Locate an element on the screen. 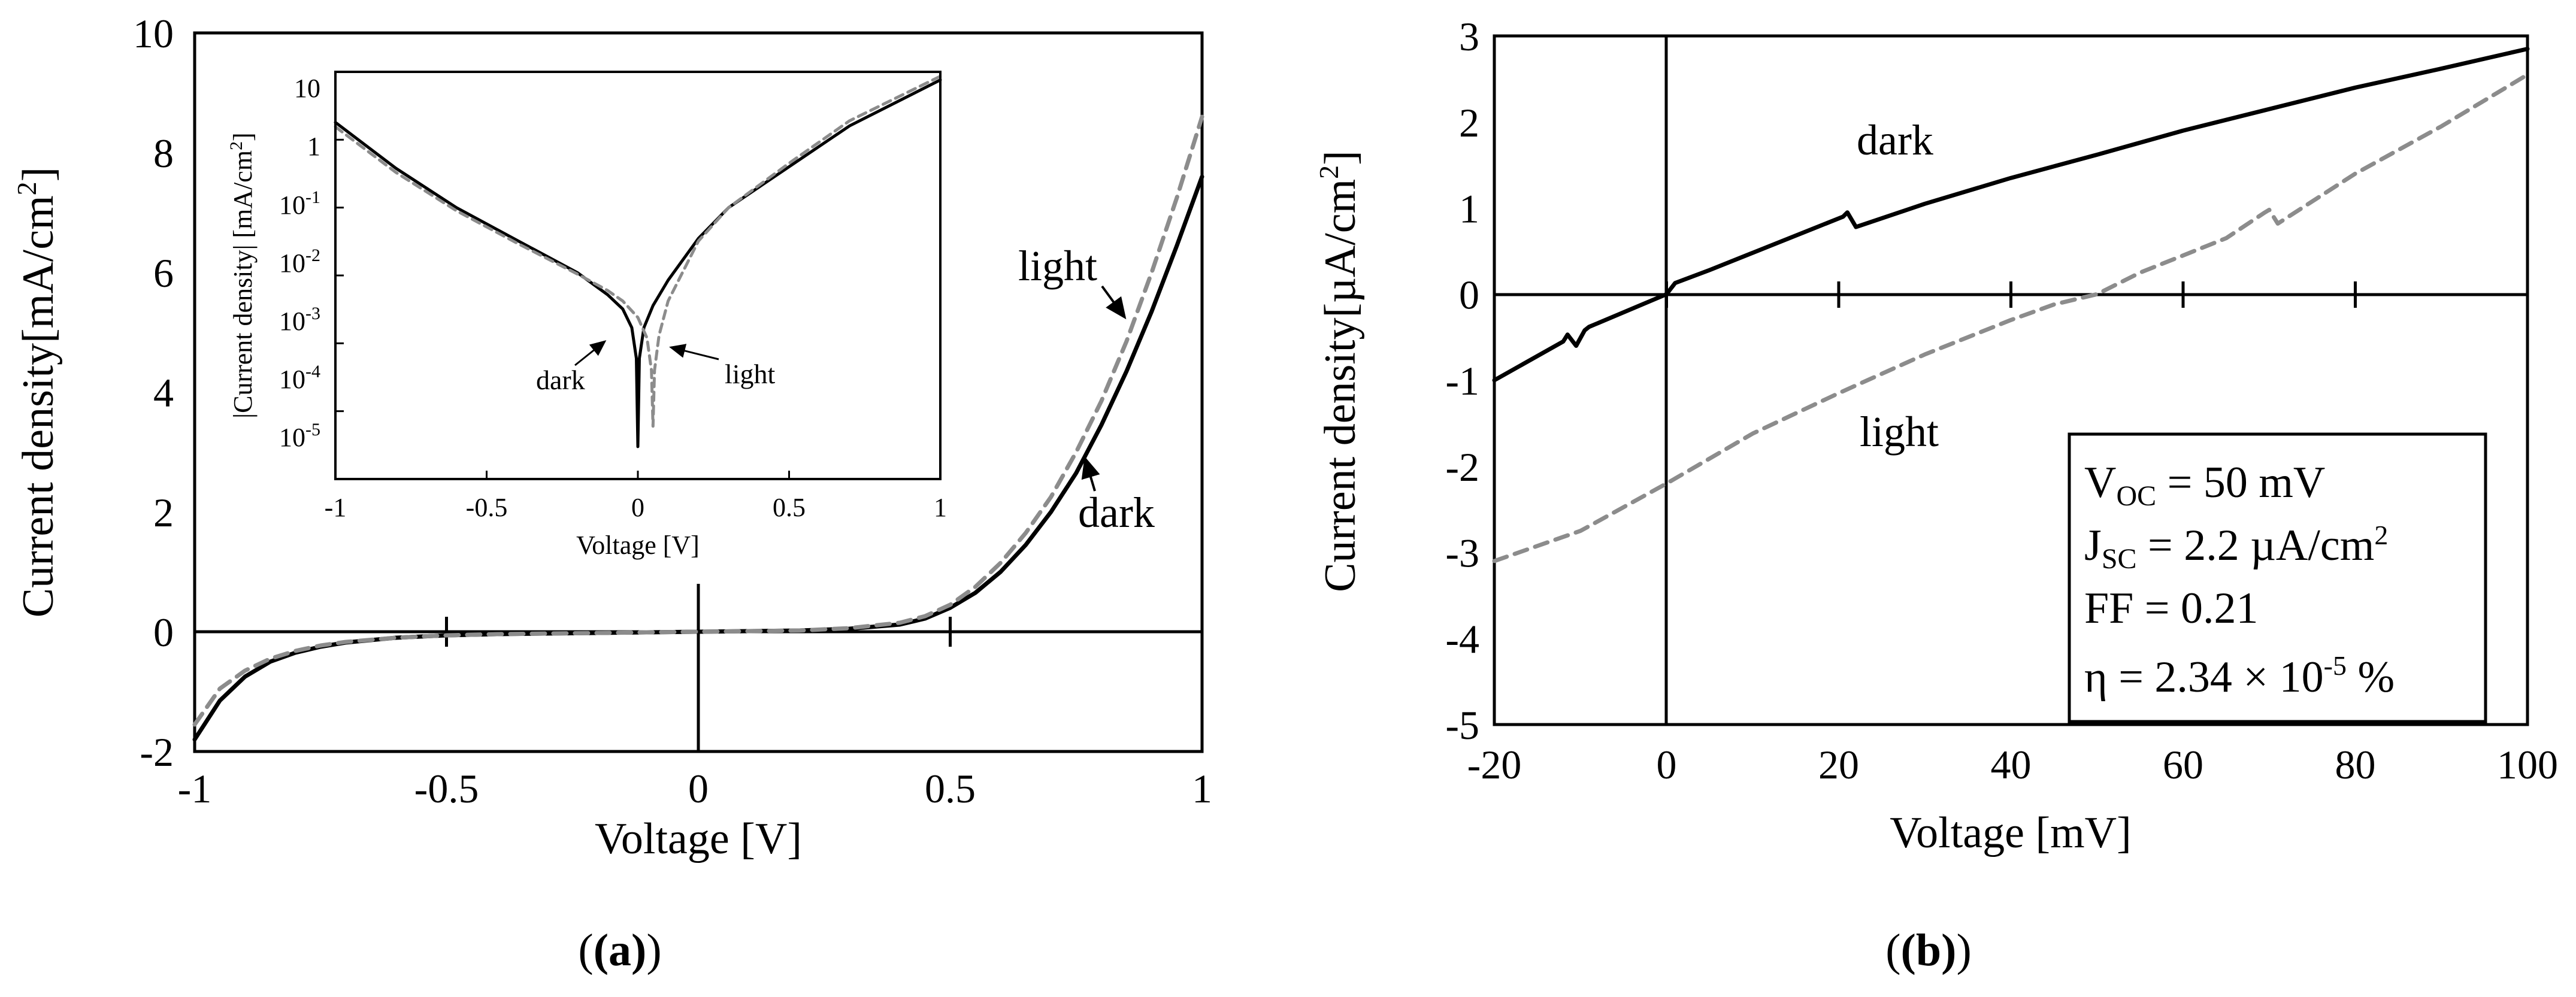 This screenshot has width=2576, height=997. chart-b-y-tick-label: -1 is located at coordinates (1462, 381).